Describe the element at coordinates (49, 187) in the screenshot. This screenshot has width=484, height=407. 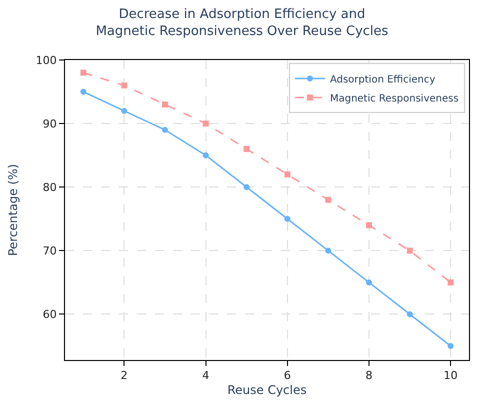
I see `y-tick-label: 80` at that location.